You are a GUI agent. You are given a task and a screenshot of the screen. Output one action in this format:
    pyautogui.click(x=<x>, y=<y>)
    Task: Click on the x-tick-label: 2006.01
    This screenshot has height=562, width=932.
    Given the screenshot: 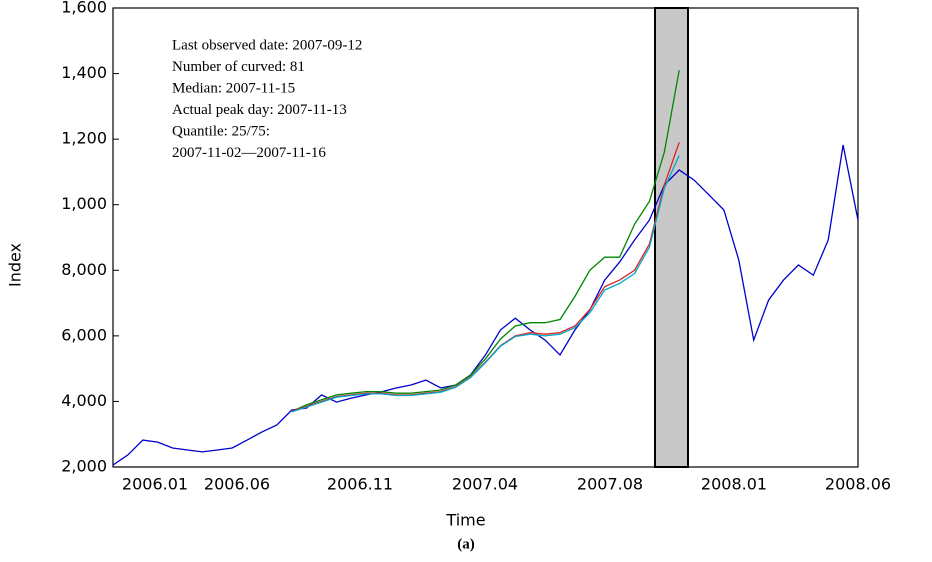 What is the action you would take?
    pyautogui.click(x=155, y=484)
    